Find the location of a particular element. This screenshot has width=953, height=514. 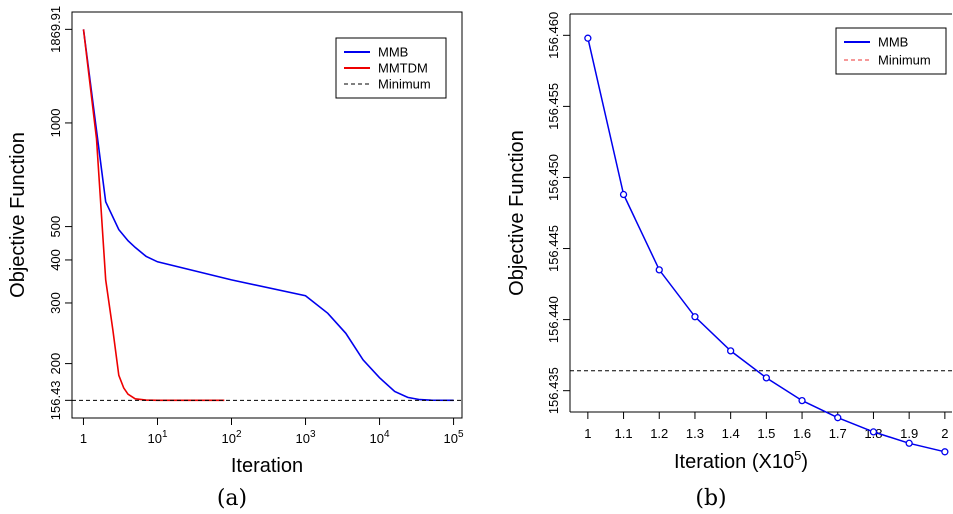

x-tick-label-3: 10³ is located at coordinates (306, 437).